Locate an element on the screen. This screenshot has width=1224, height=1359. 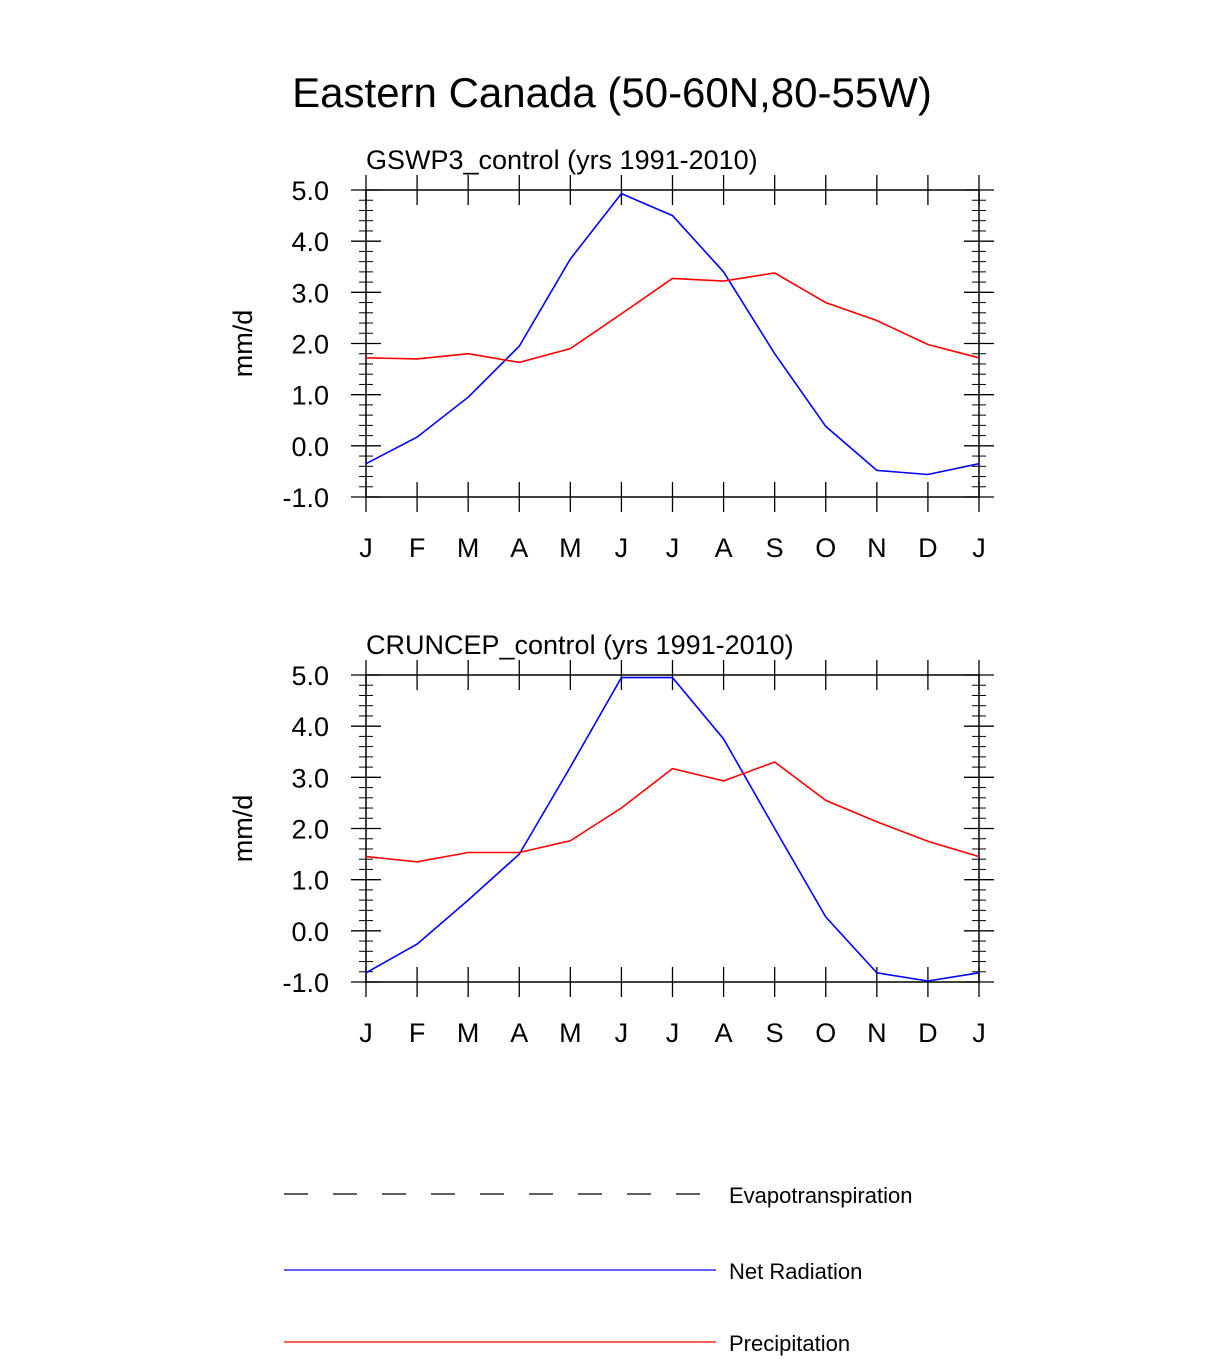
chart-subtitle: GSWP3_control (yrs 1991-2010) is located at coordinates (562, 160).